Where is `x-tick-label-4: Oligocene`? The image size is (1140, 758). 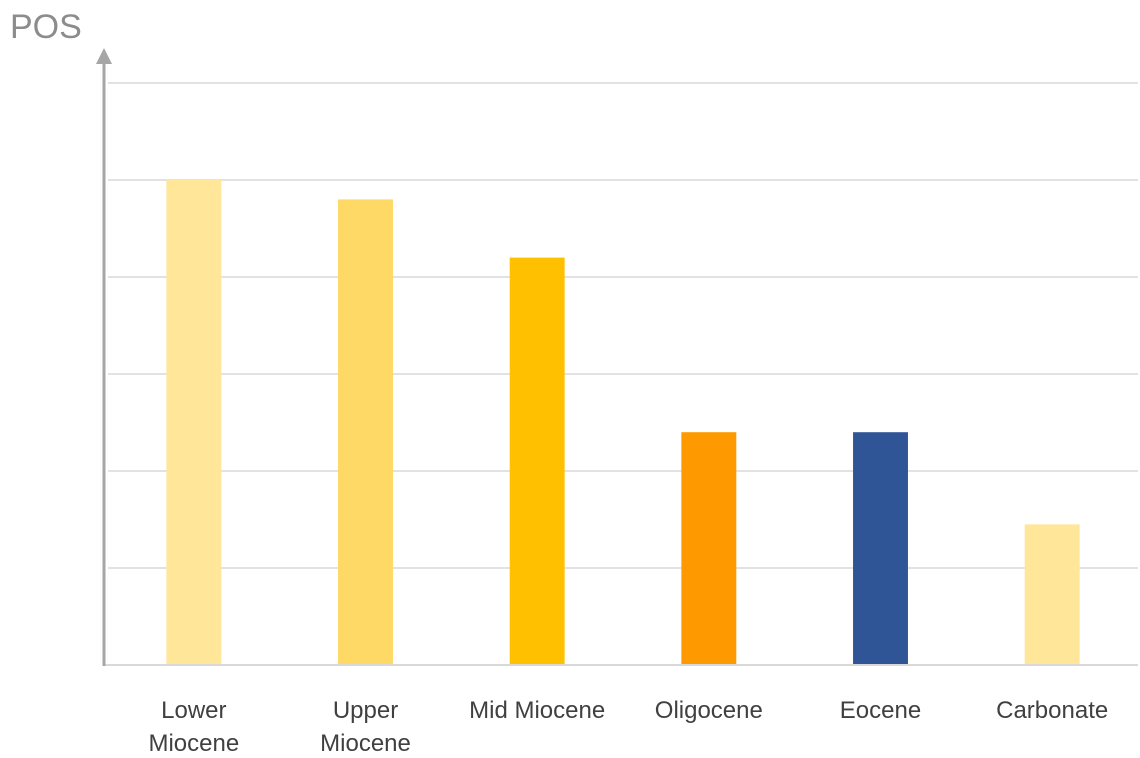 x-tick-label-4: Oligocene is located at coordinates (709, 710).